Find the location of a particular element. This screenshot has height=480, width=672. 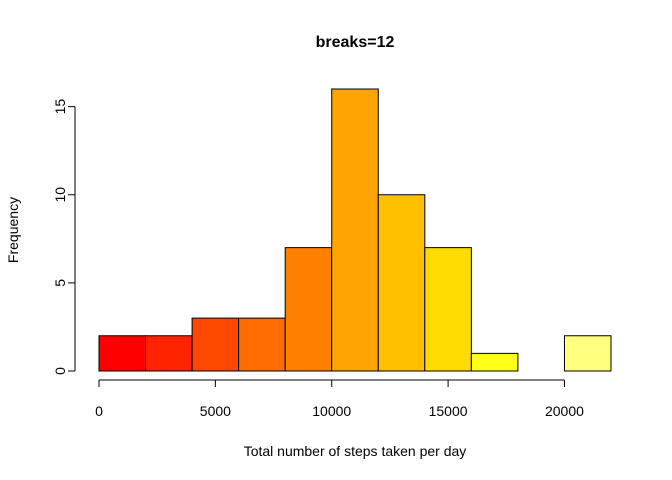

y-tick-label: 0 is located at coordinates (60, 371).